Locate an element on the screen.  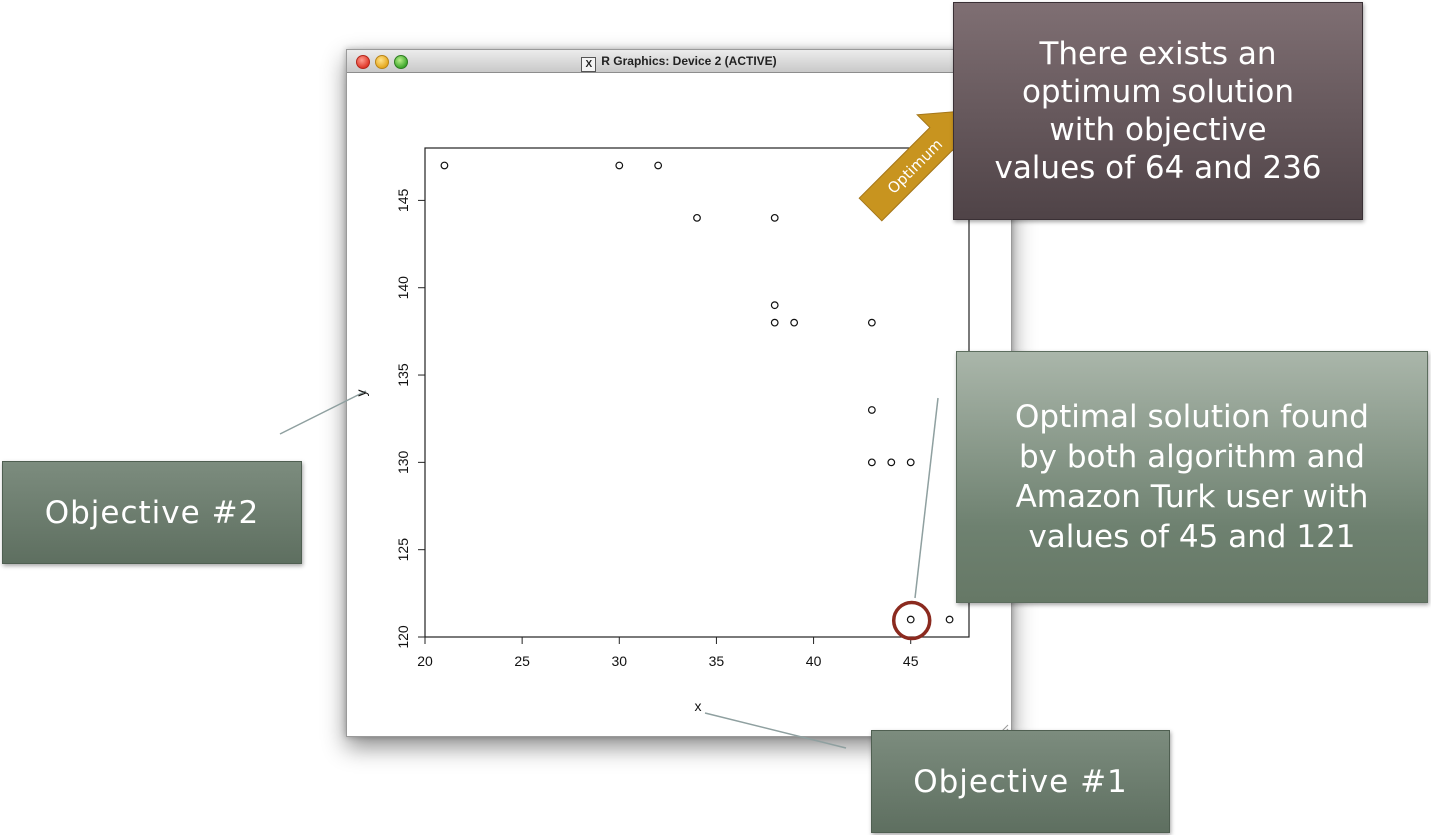
x-tick-label: 45 is located at coordinates (911, 661).